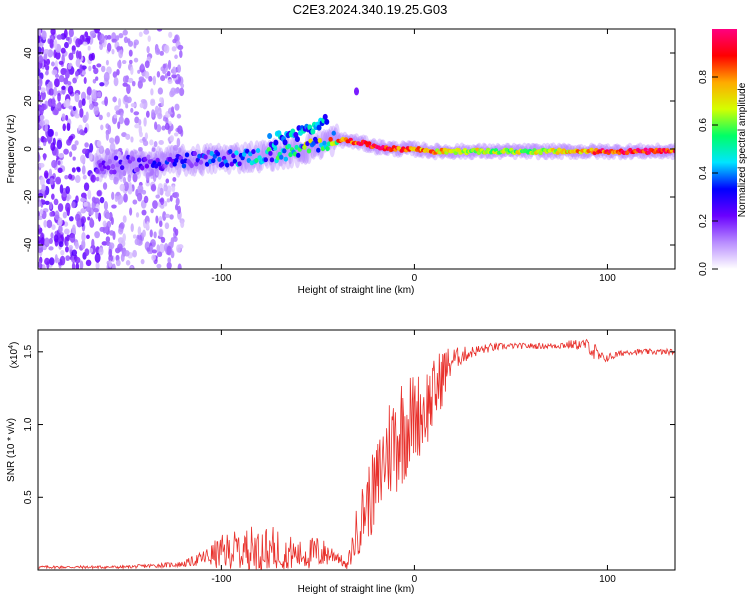 This screenshot has width=750, height=600. Describe the element at coordinates (11, 149) in the screenshot. I see `spectrogram-y-label: Frequency (Hz)` at that location.